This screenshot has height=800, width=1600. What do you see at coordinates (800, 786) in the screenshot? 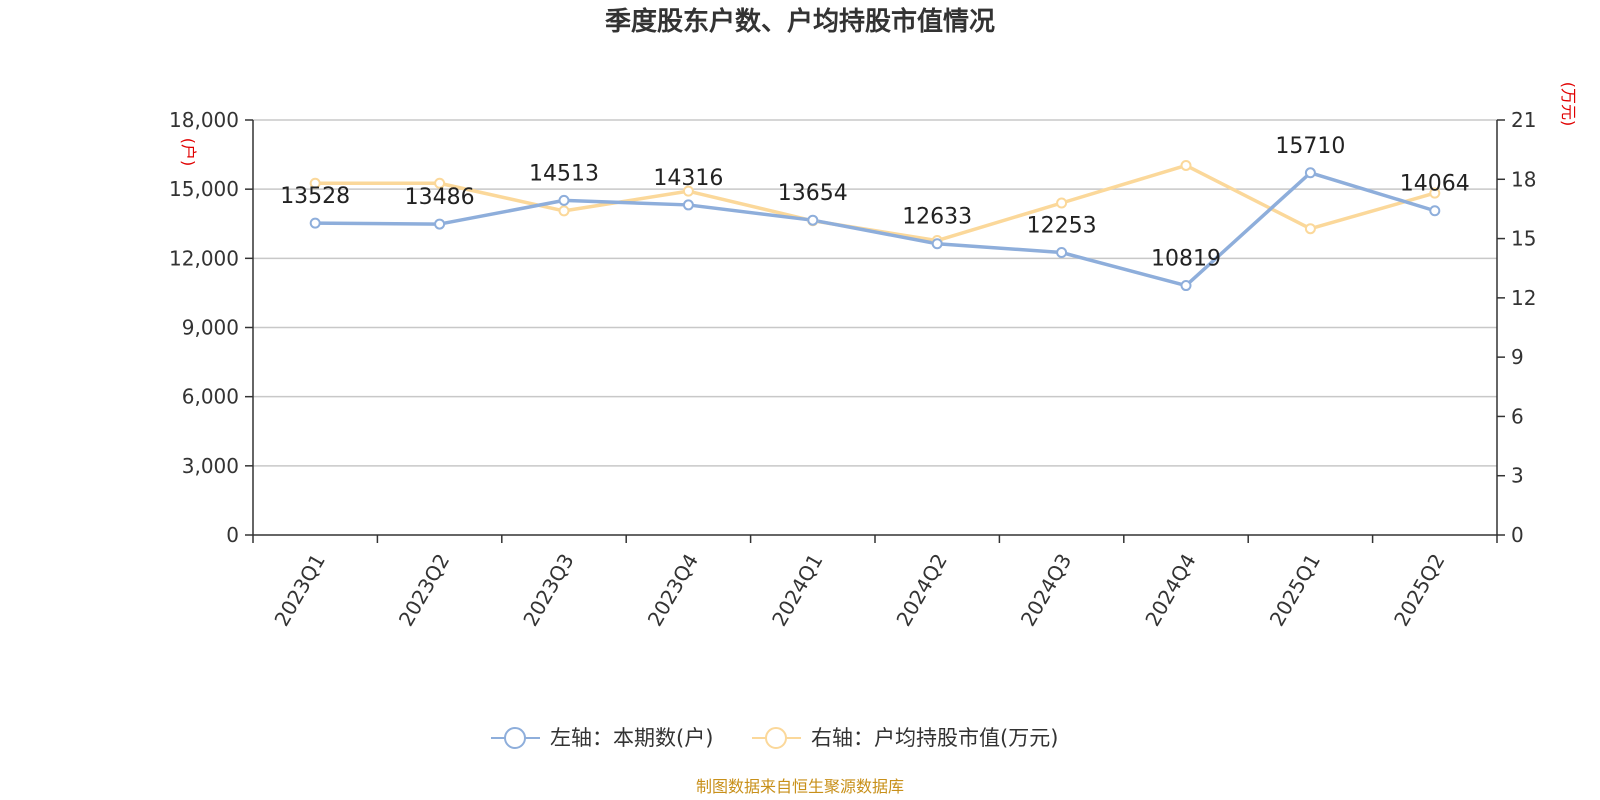
I see `source-note: 制图数据来自恒生聚源数据库` at bounding box center [800, 786].